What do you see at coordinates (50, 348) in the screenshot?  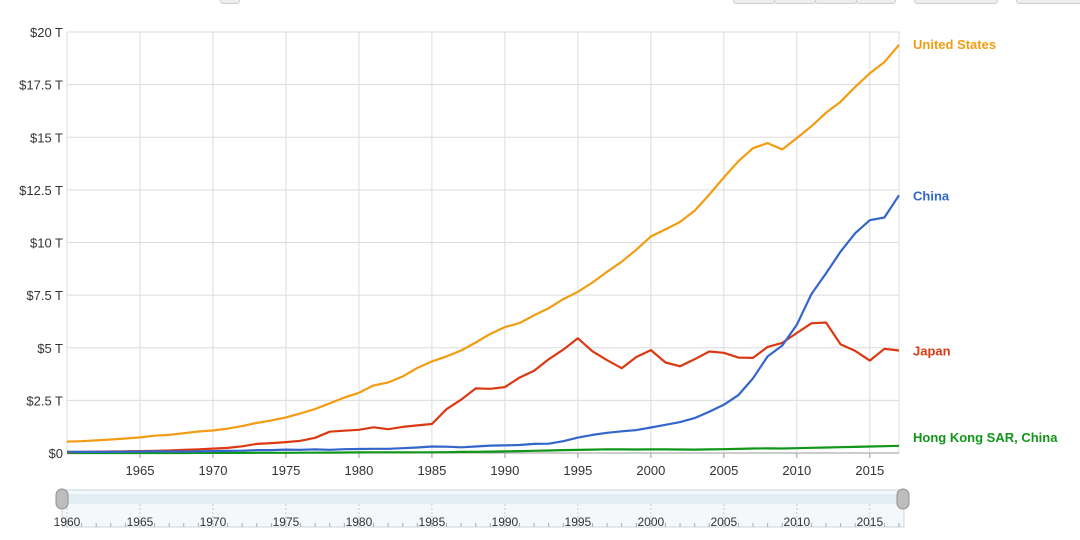 I see `y-tick-label: $5 T` at bounding box center [50, 348].